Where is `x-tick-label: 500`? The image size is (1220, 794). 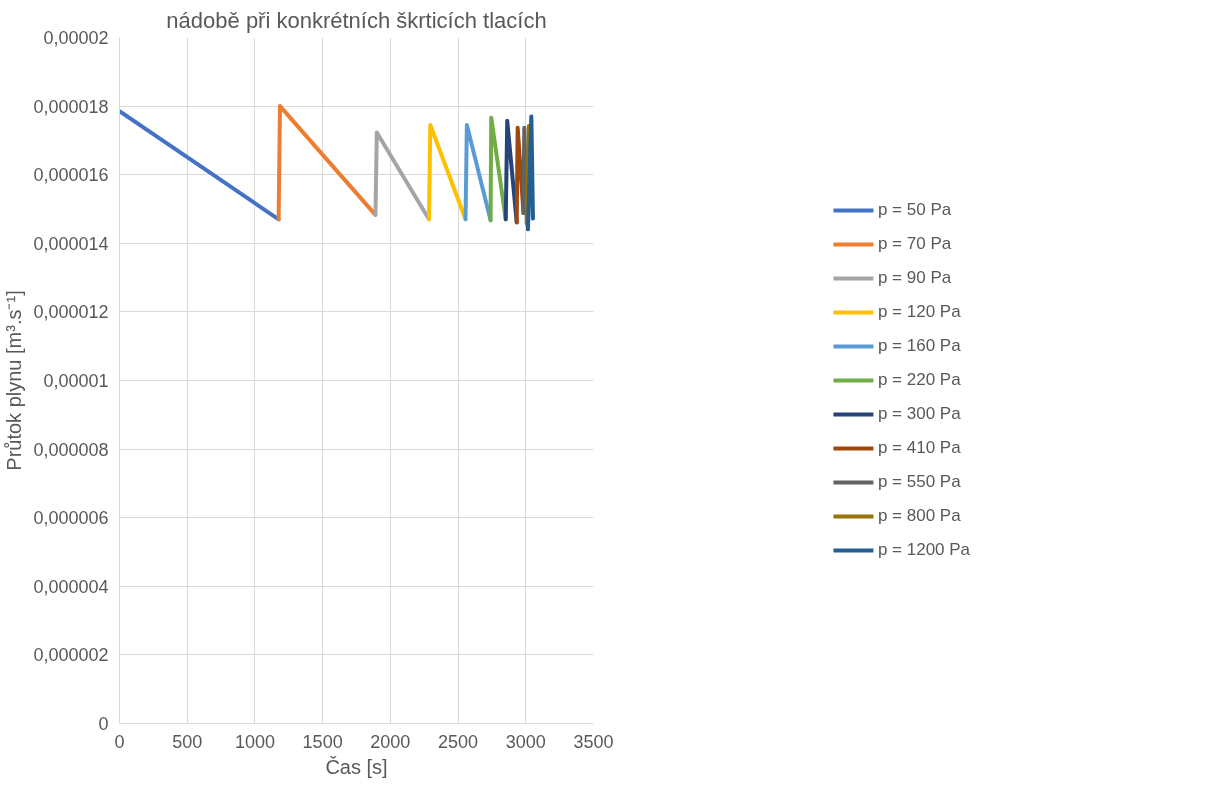 x-tick-label: 500 is located at coordinates (187, 741).